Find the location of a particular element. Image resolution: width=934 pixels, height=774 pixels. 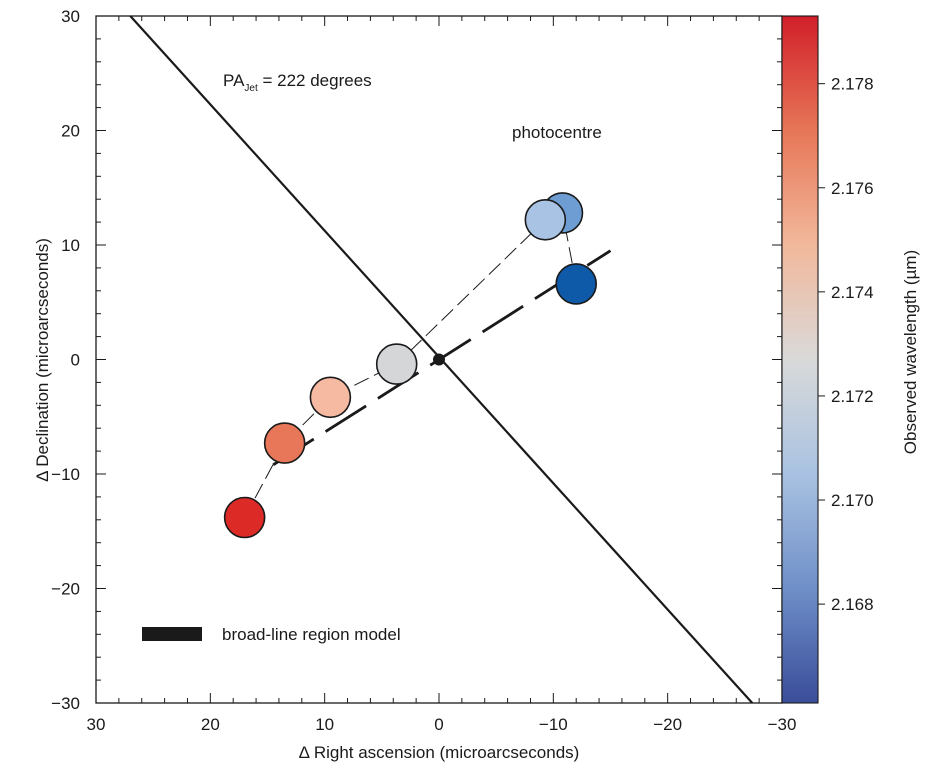

y-tick-label: −30 is located at coordinates (65, 703).